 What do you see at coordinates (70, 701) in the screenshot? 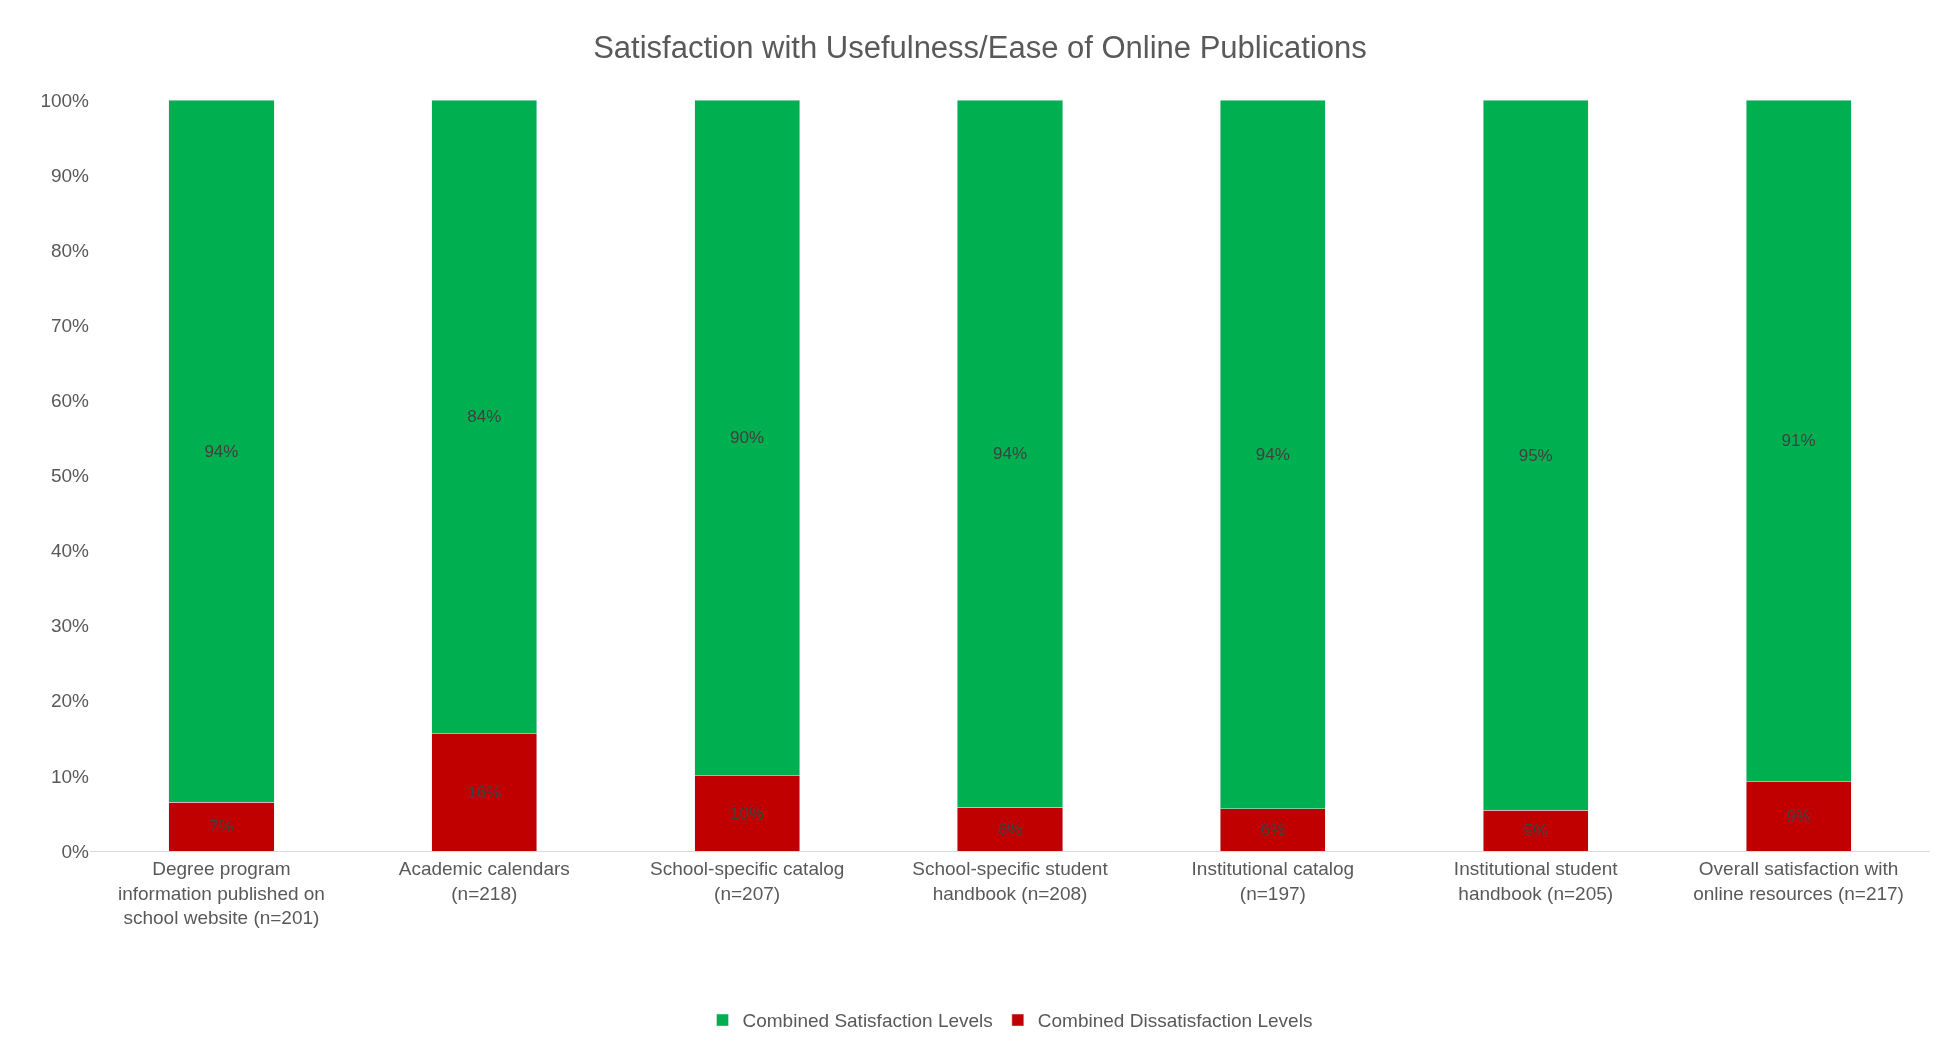
I see `y-tick-label: 20%` at bounding box center [70, 701].